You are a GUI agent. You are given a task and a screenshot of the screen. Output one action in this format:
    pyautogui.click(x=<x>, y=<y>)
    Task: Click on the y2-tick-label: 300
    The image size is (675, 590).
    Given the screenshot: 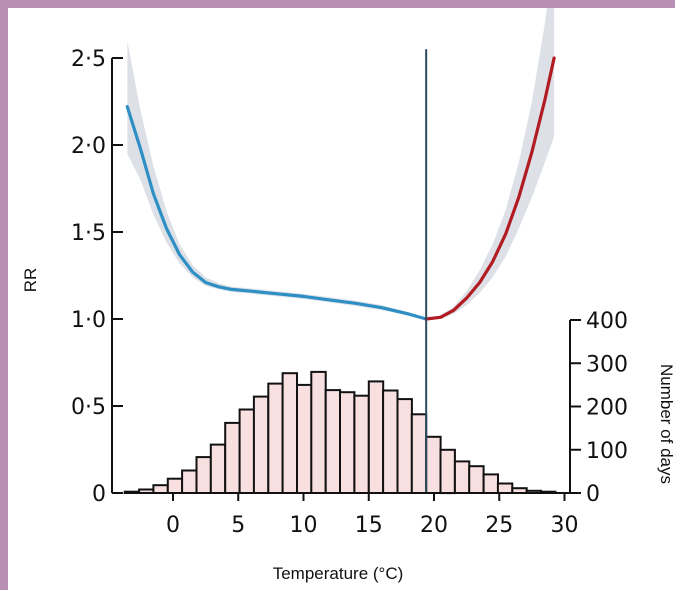 What is the action you would take?
    pyautogui.click(x=607, y=364)
    